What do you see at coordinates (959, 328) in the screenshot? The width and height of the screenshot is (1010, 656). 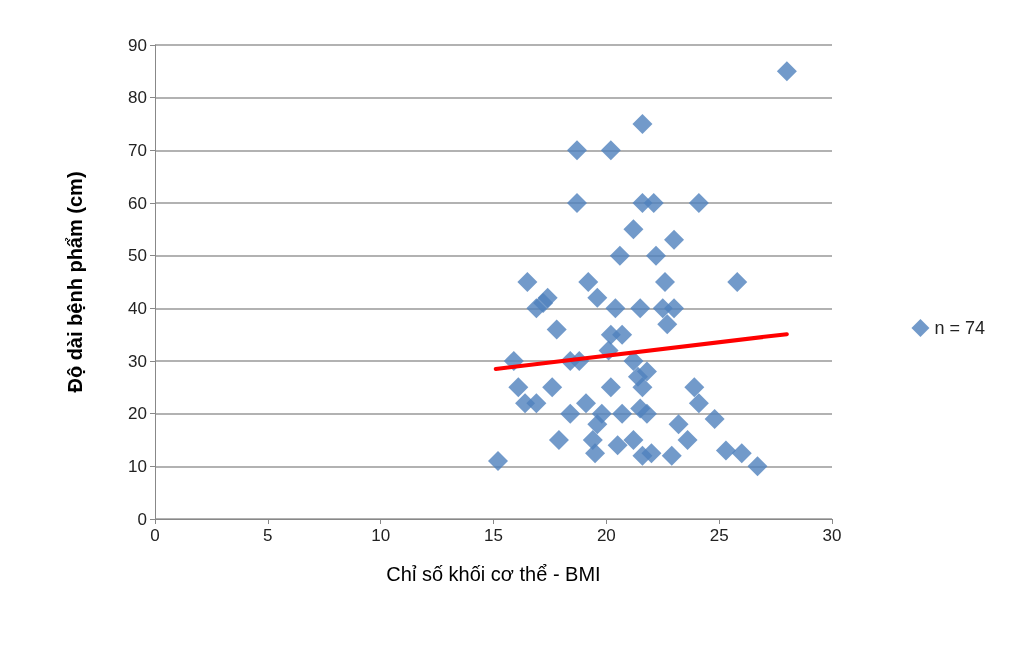 I see `legend-label: n = 74` at bounding box center [959, 328].